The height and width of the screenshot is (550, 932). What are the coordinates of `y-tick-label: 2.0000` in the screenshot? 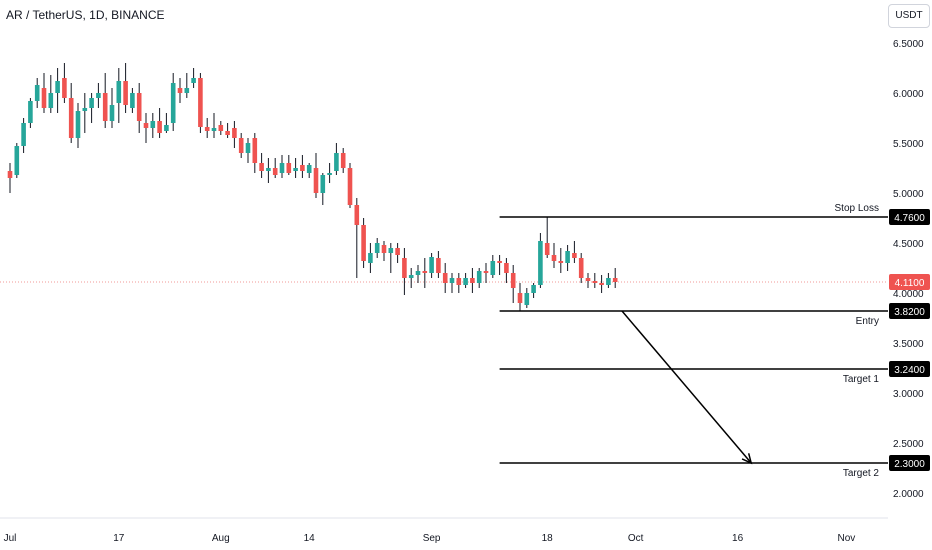 It's located at (908, 494).